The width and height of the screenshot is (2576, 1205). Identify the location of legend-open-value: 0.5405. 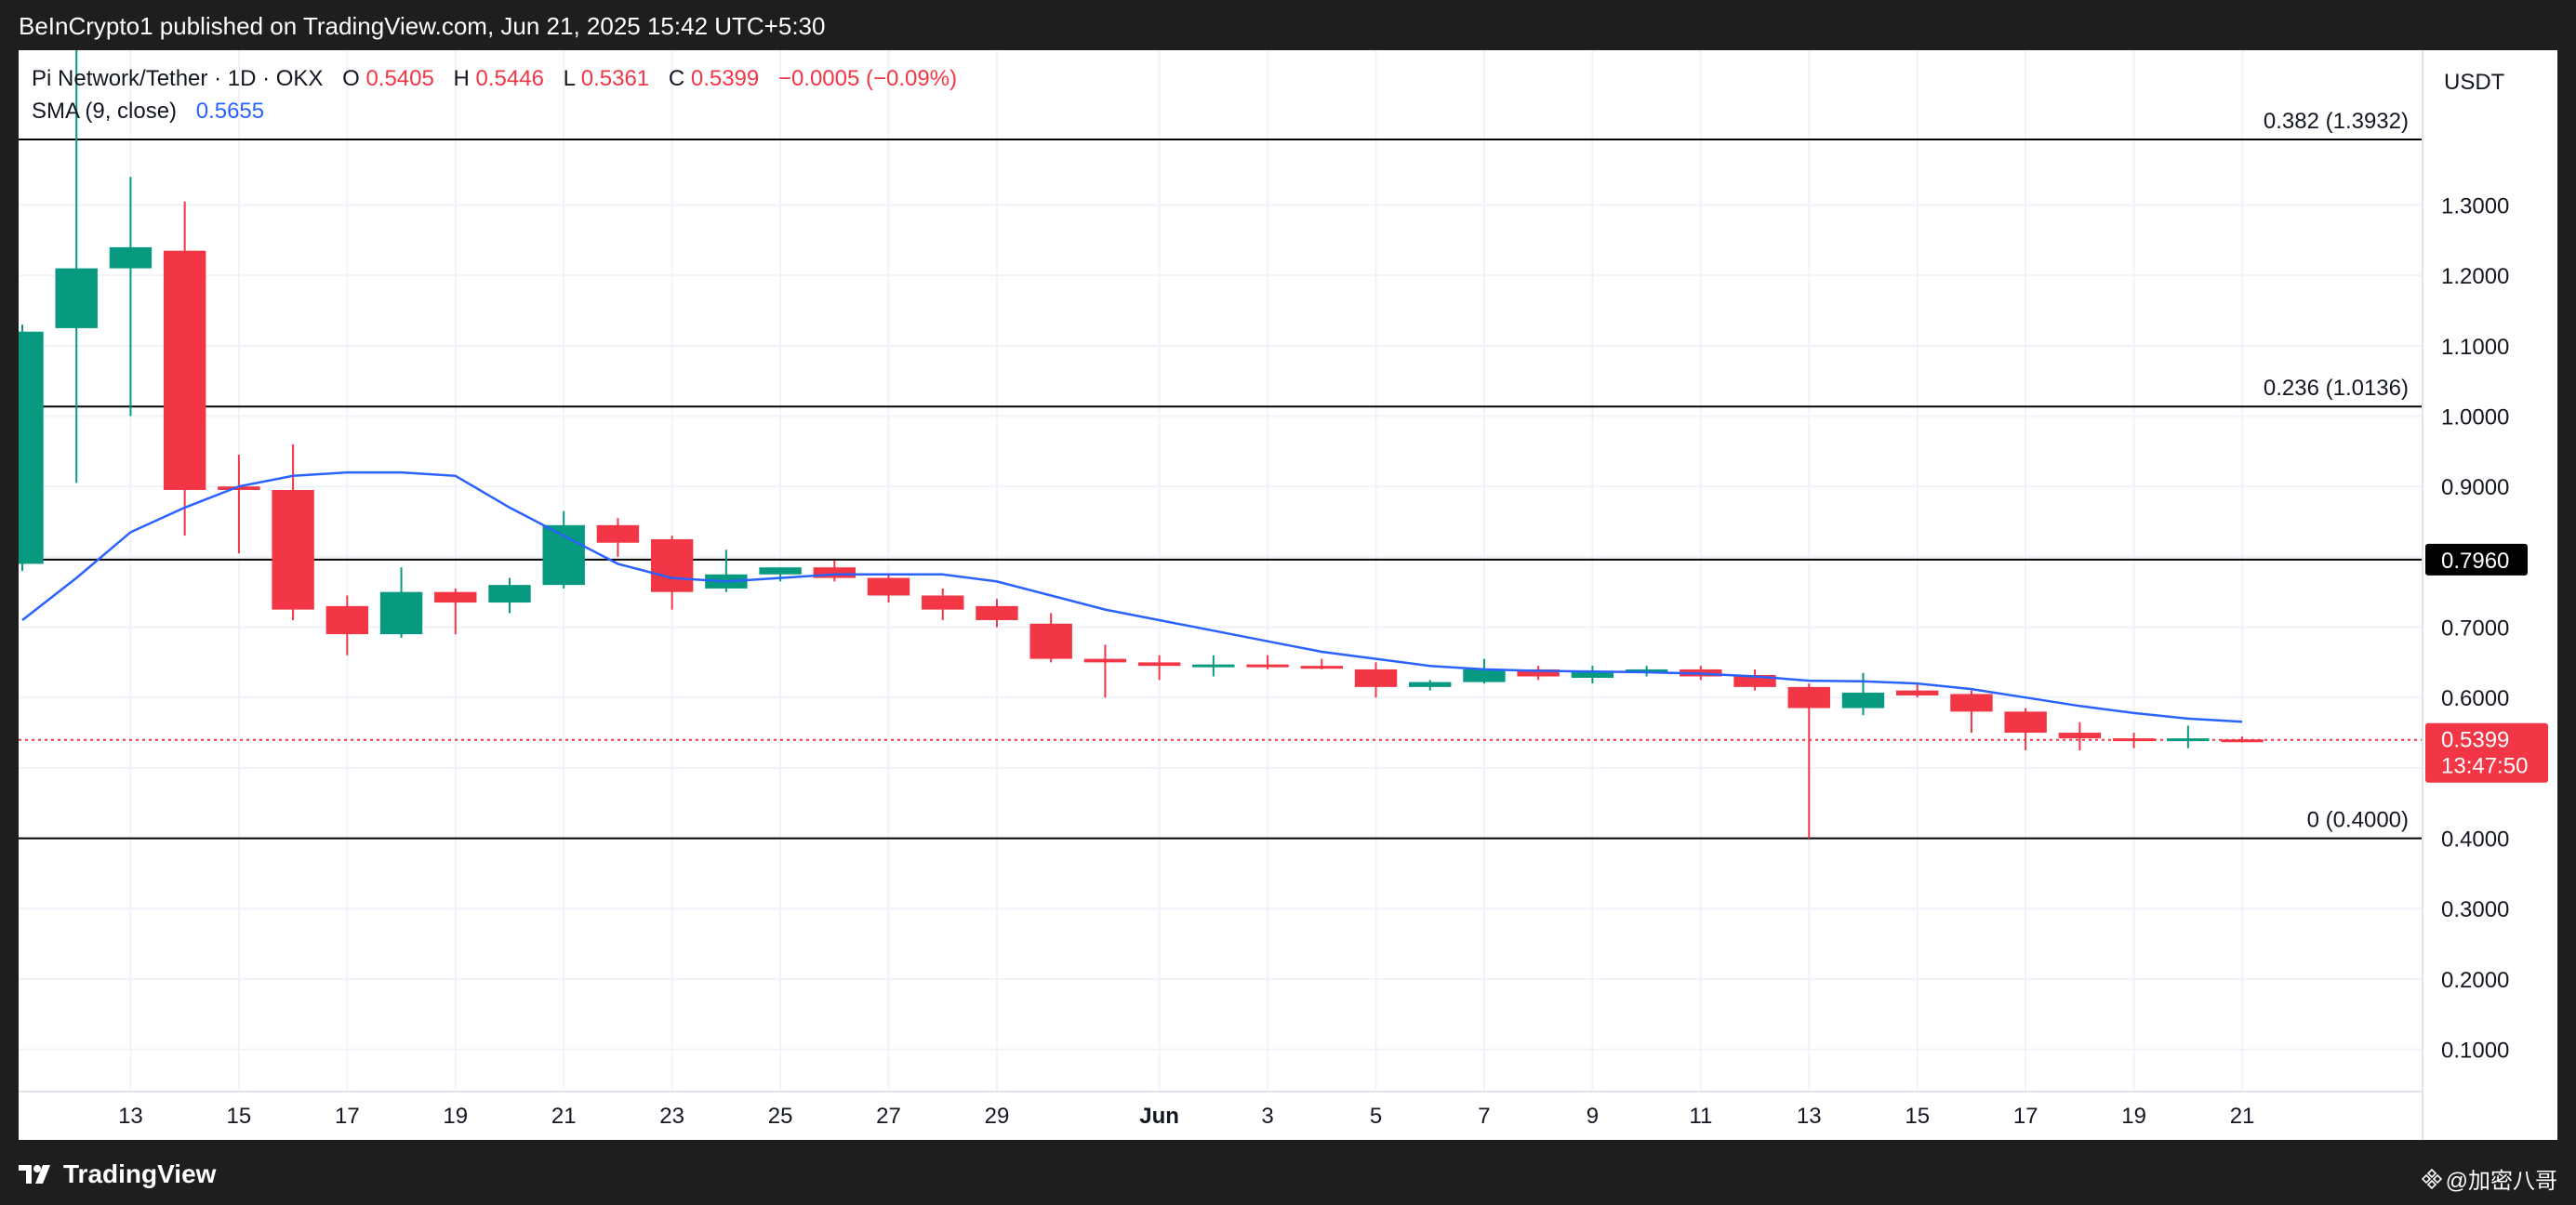
(399, 78).